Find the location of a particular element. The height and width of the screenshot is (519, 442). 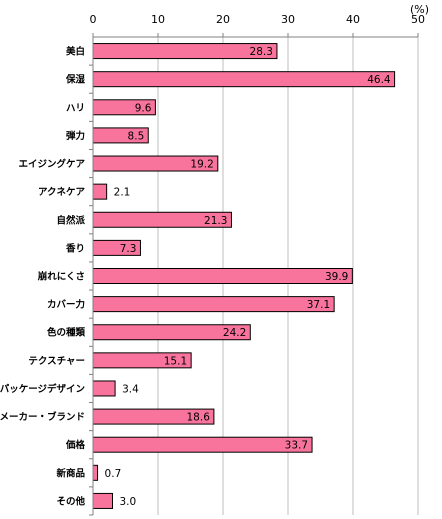

category-label: 新商品 is located at coordinates (70, 473).